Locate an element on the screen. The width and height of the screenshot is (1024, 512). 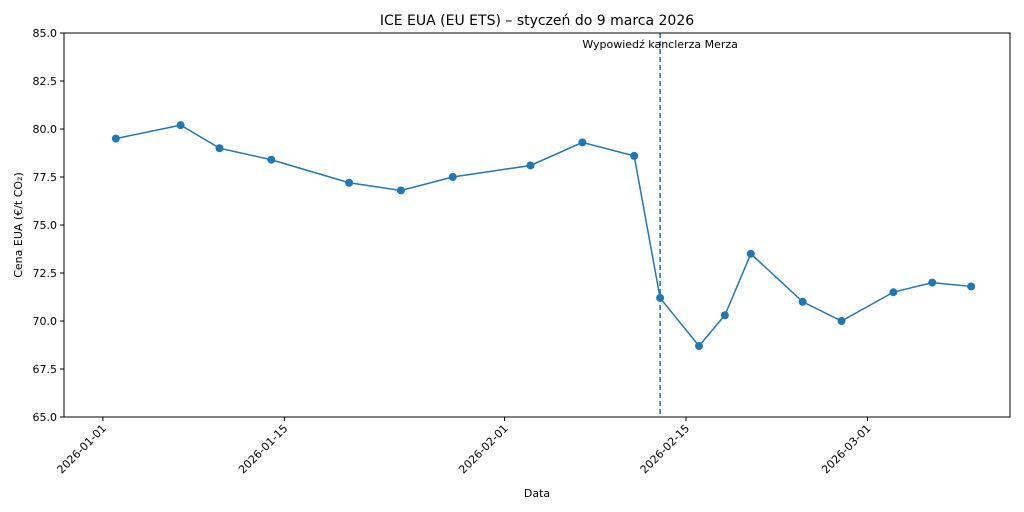
y-tick-label: 80.0 is located at coordinates (45, 129).